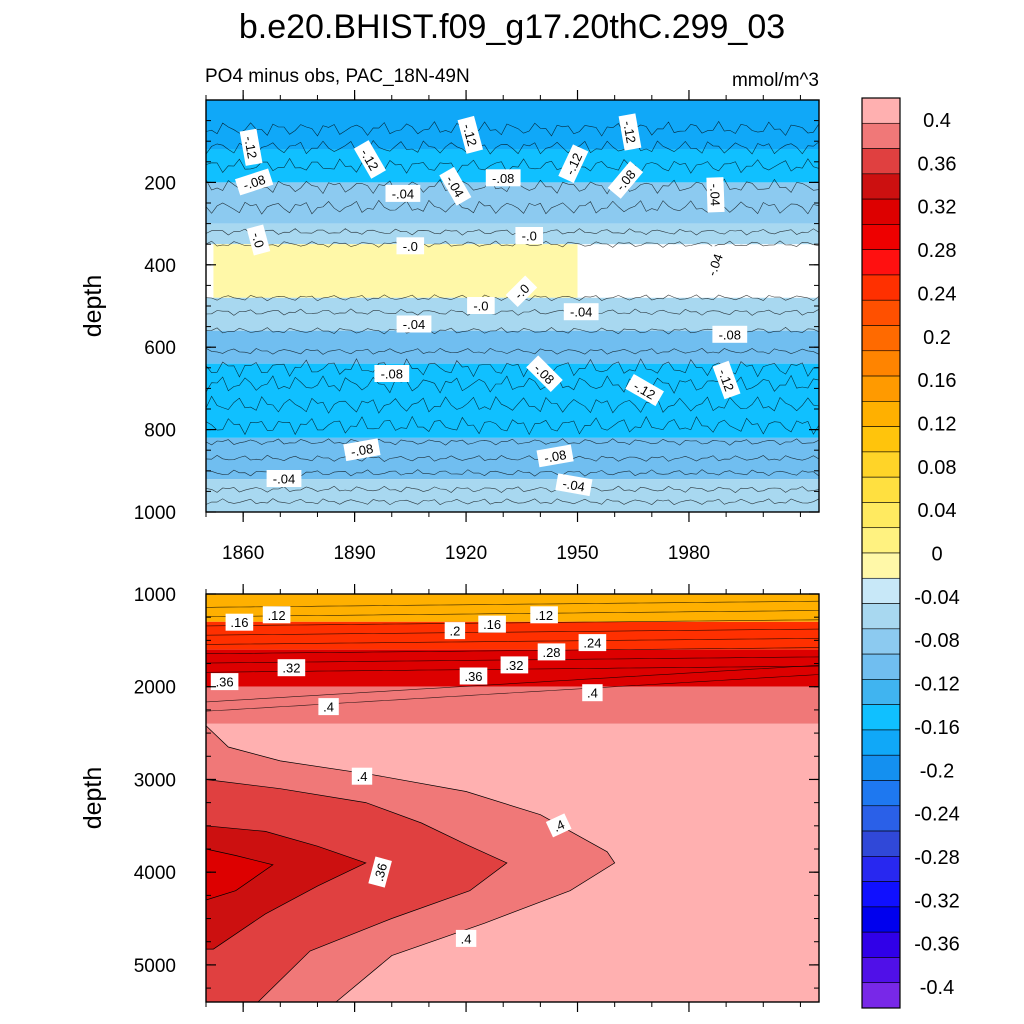 This screenshot has width=1024, height=1024. I want to click on svg-text: .2, so click(454, 631).